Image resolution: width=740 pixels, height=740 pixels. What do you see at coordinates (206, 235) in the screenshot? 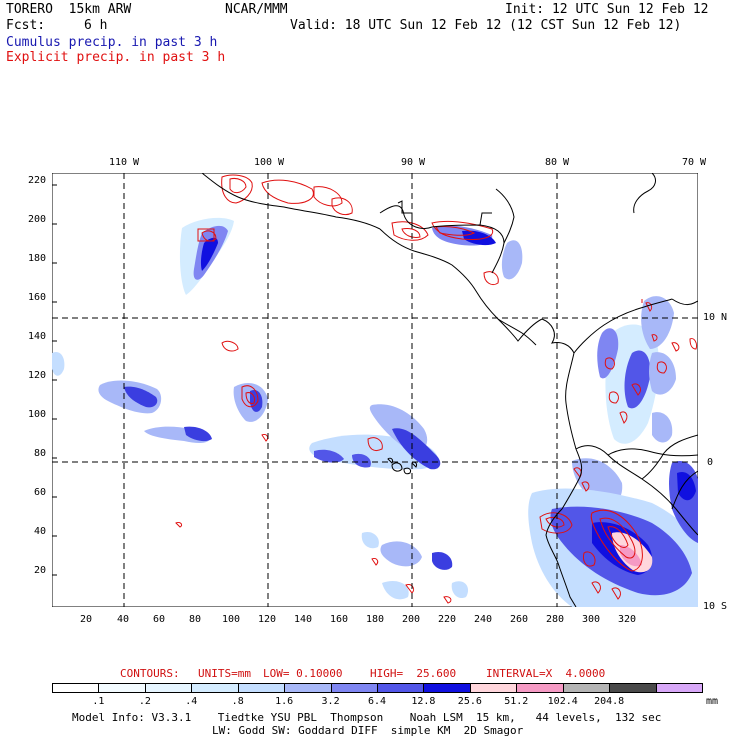
I see `inset-box` at bounding box center [206, 235].